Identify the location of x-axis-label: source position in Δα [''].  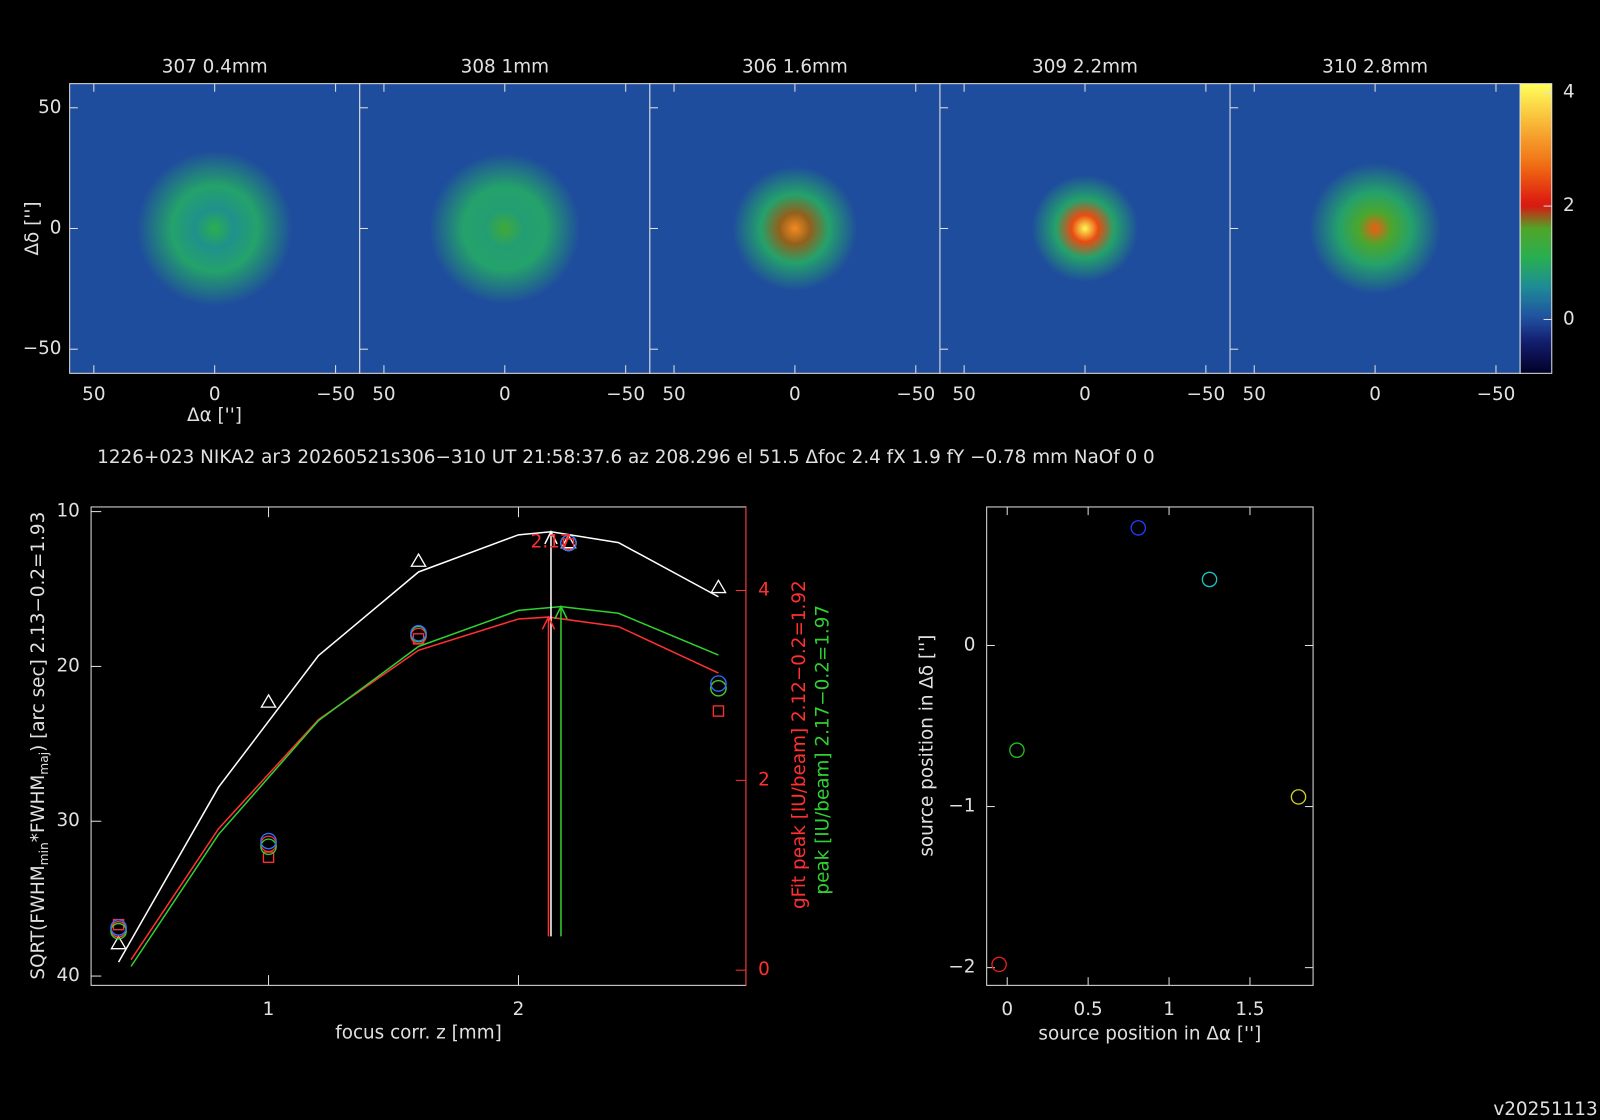
(1149, 1033).